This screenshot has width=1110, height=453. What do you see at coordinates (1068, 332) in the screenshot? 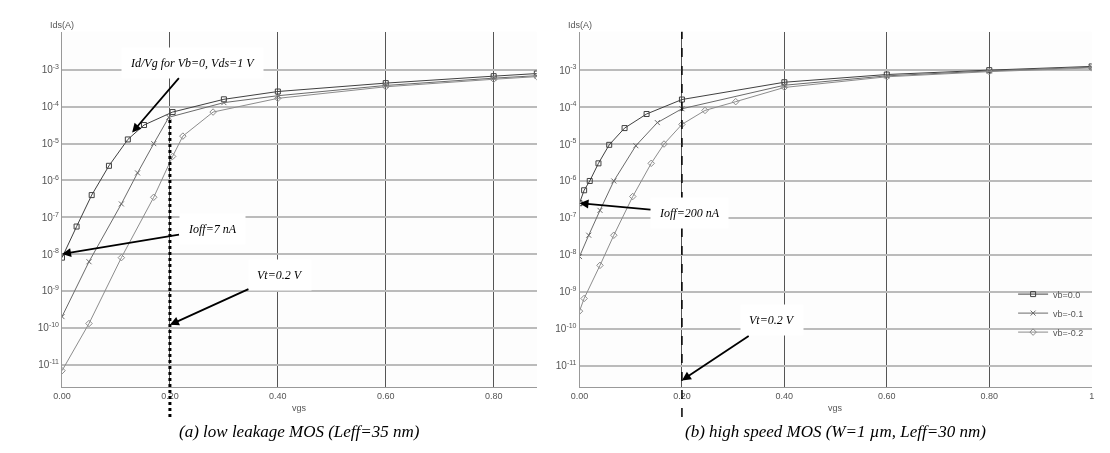
I see `legend-label: vb=-0.2` at bounding box center [1068, 332].